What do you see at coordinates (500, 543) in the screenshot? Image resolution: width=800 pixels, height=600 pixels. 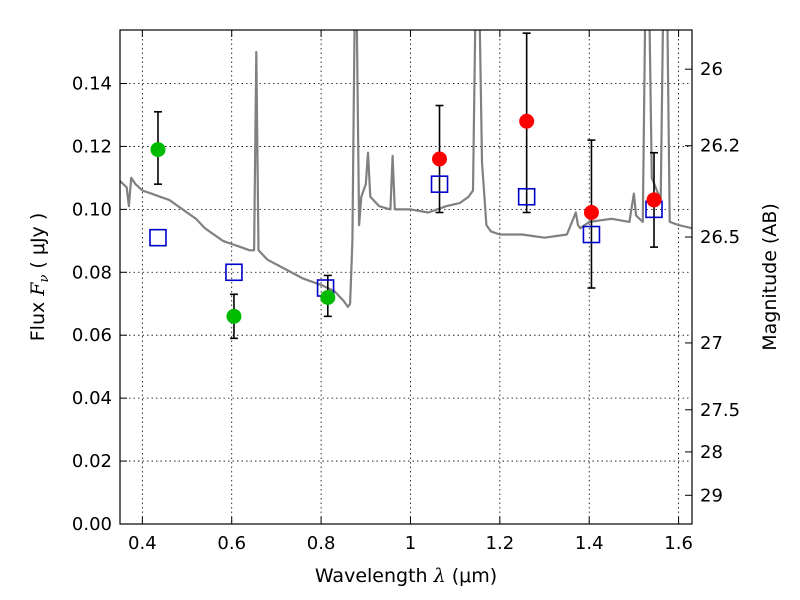 I see `x-tick-label: 1.2` at bounding box center [500, 543].